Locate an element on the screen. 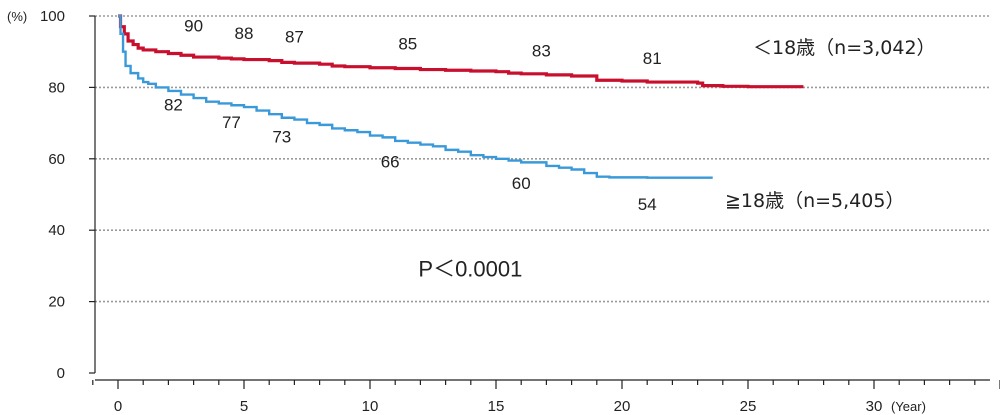 The height and width of the screenshot is (415, 1000). data-label: 83 is located at coordinates (541, 51).